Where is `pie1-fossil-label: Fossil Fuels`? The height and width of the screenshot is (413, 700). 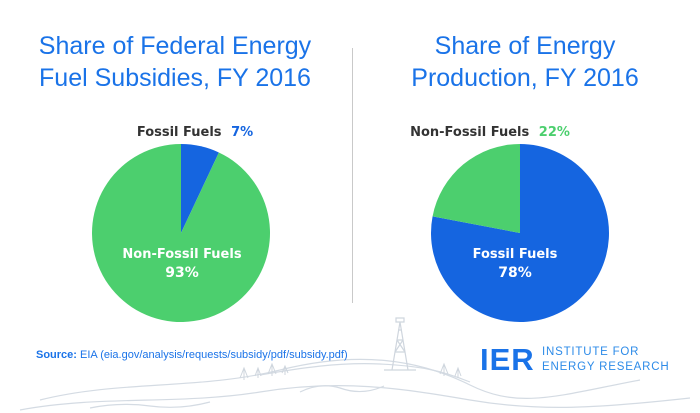 pie1-fossil-label: Fossil Fuels is located at coordinates (515, 254).